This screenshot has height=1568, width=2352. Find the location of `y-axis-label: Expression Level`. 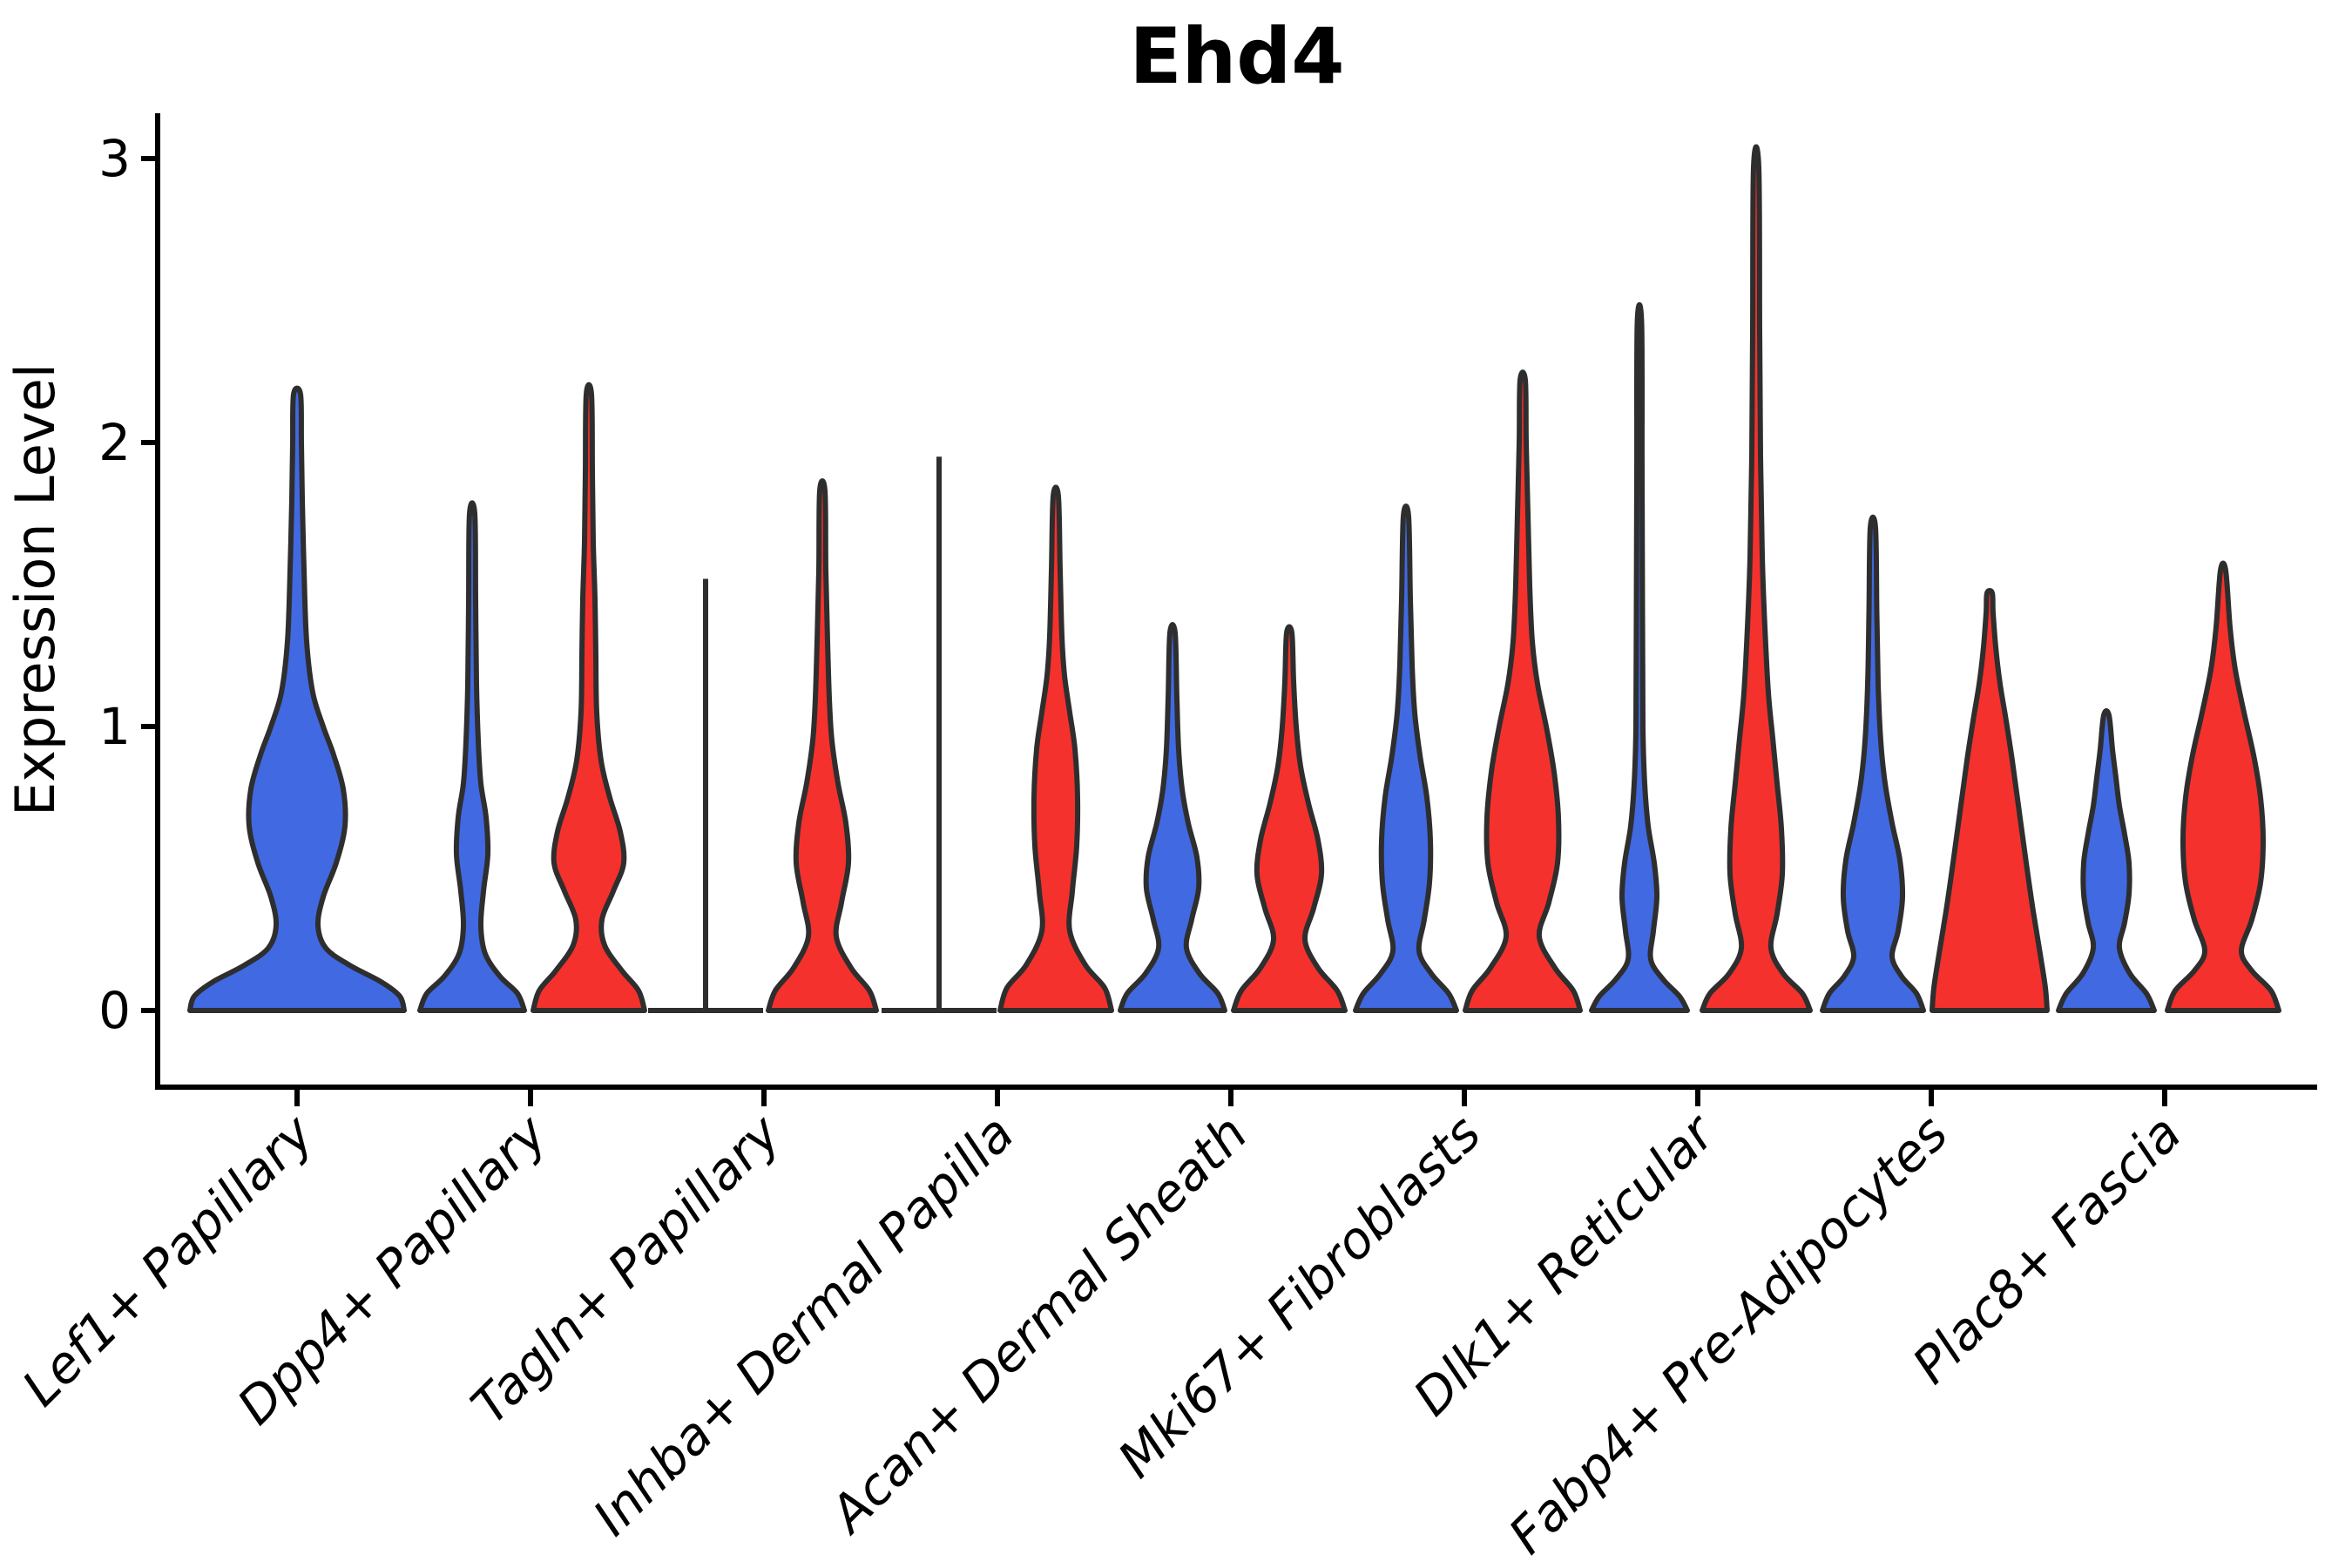

y-axis-label: Expression Level is located at coordinates (35, 589).